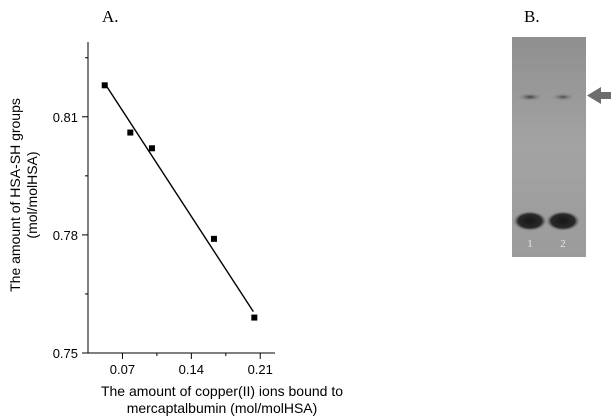  I want to click on gel-image: 1 2, so click(561, 147).